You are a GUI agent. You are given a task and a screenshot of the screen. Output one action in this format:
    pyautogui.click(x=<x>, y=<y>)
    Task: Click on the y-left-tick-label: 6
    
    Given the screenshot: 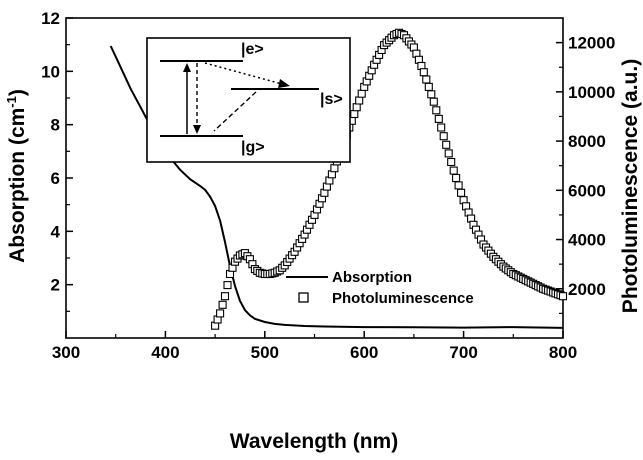 What is the action you would take?
    pyautogui.click(x=55, y=178)
    